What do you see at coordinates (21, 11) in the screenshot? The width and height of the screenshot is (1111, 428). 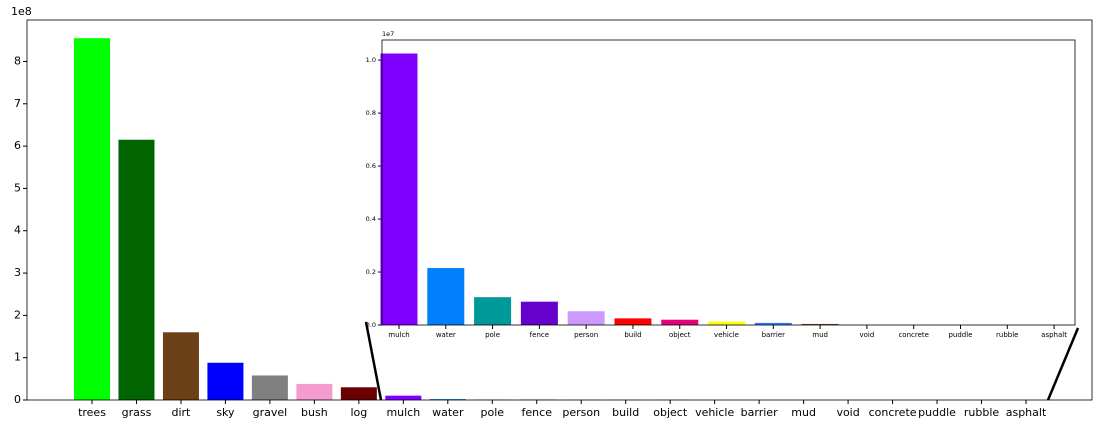 I see `offset-label: 1e8` at bounding box center [21, 11].